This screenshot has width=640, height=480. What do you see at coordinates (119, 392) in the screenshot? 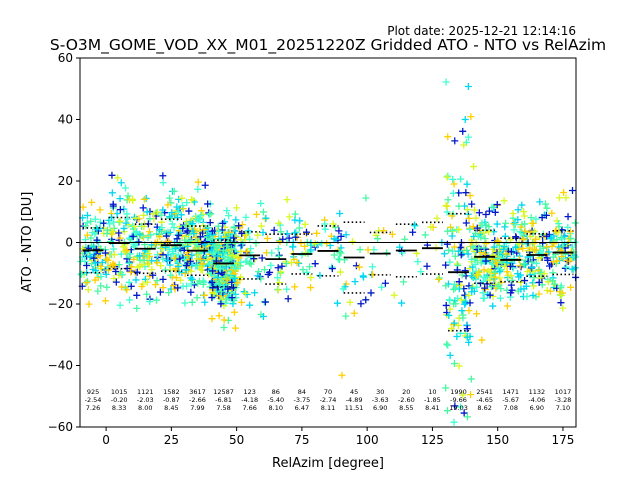
I see `bin-stat-n: 1015` at bounding box center [119, 392].